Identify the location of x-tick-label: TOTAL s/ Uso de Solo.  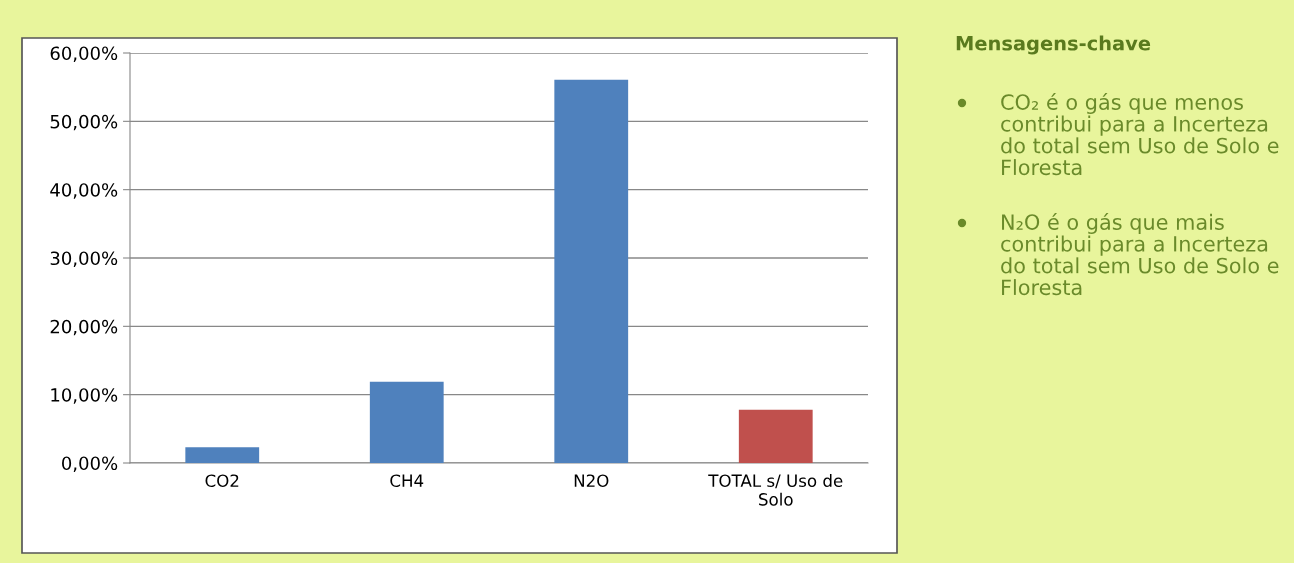
(775, 490).